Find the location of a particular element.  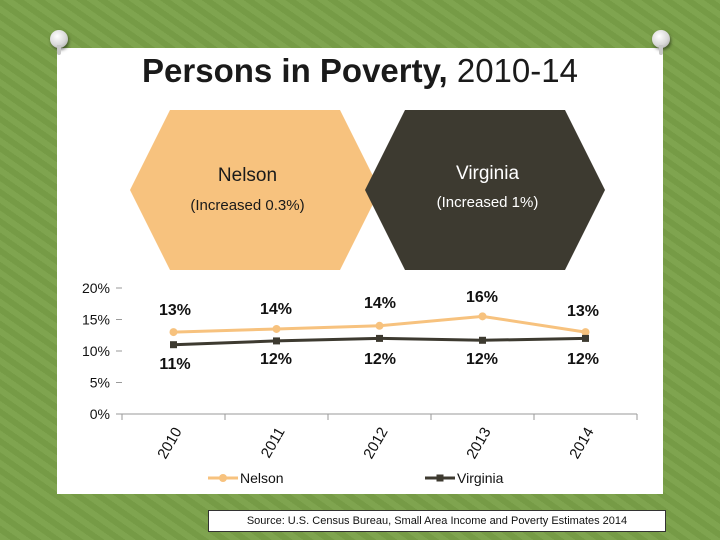

title-bold: Persons in Poverty, is located at coordinates (295, 70).